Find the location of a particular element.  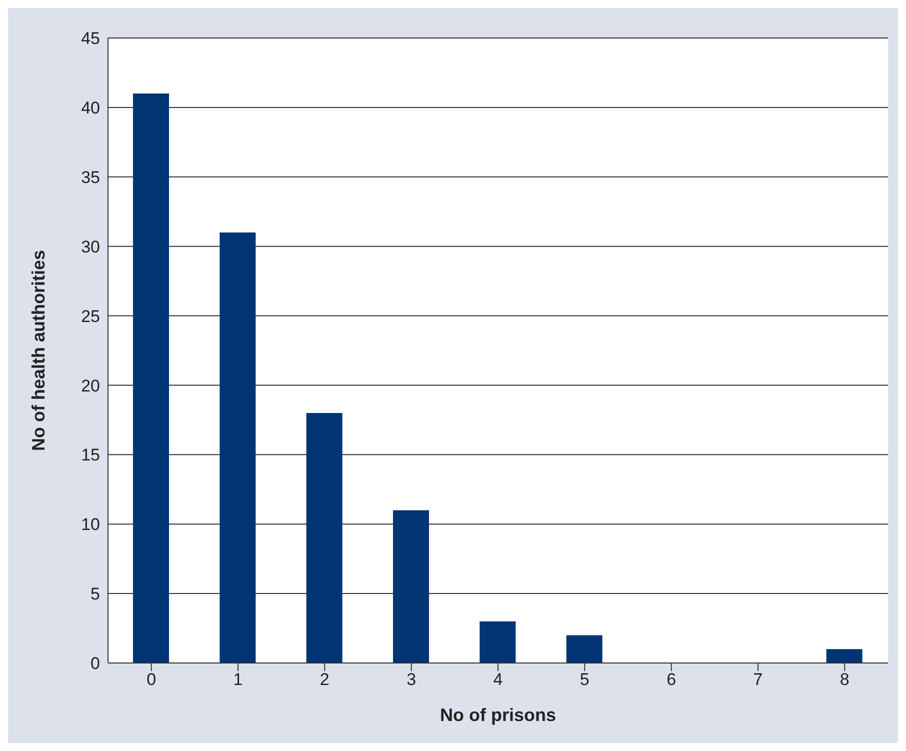

y-tick-label: 10 is located at coordinates (90, 524).